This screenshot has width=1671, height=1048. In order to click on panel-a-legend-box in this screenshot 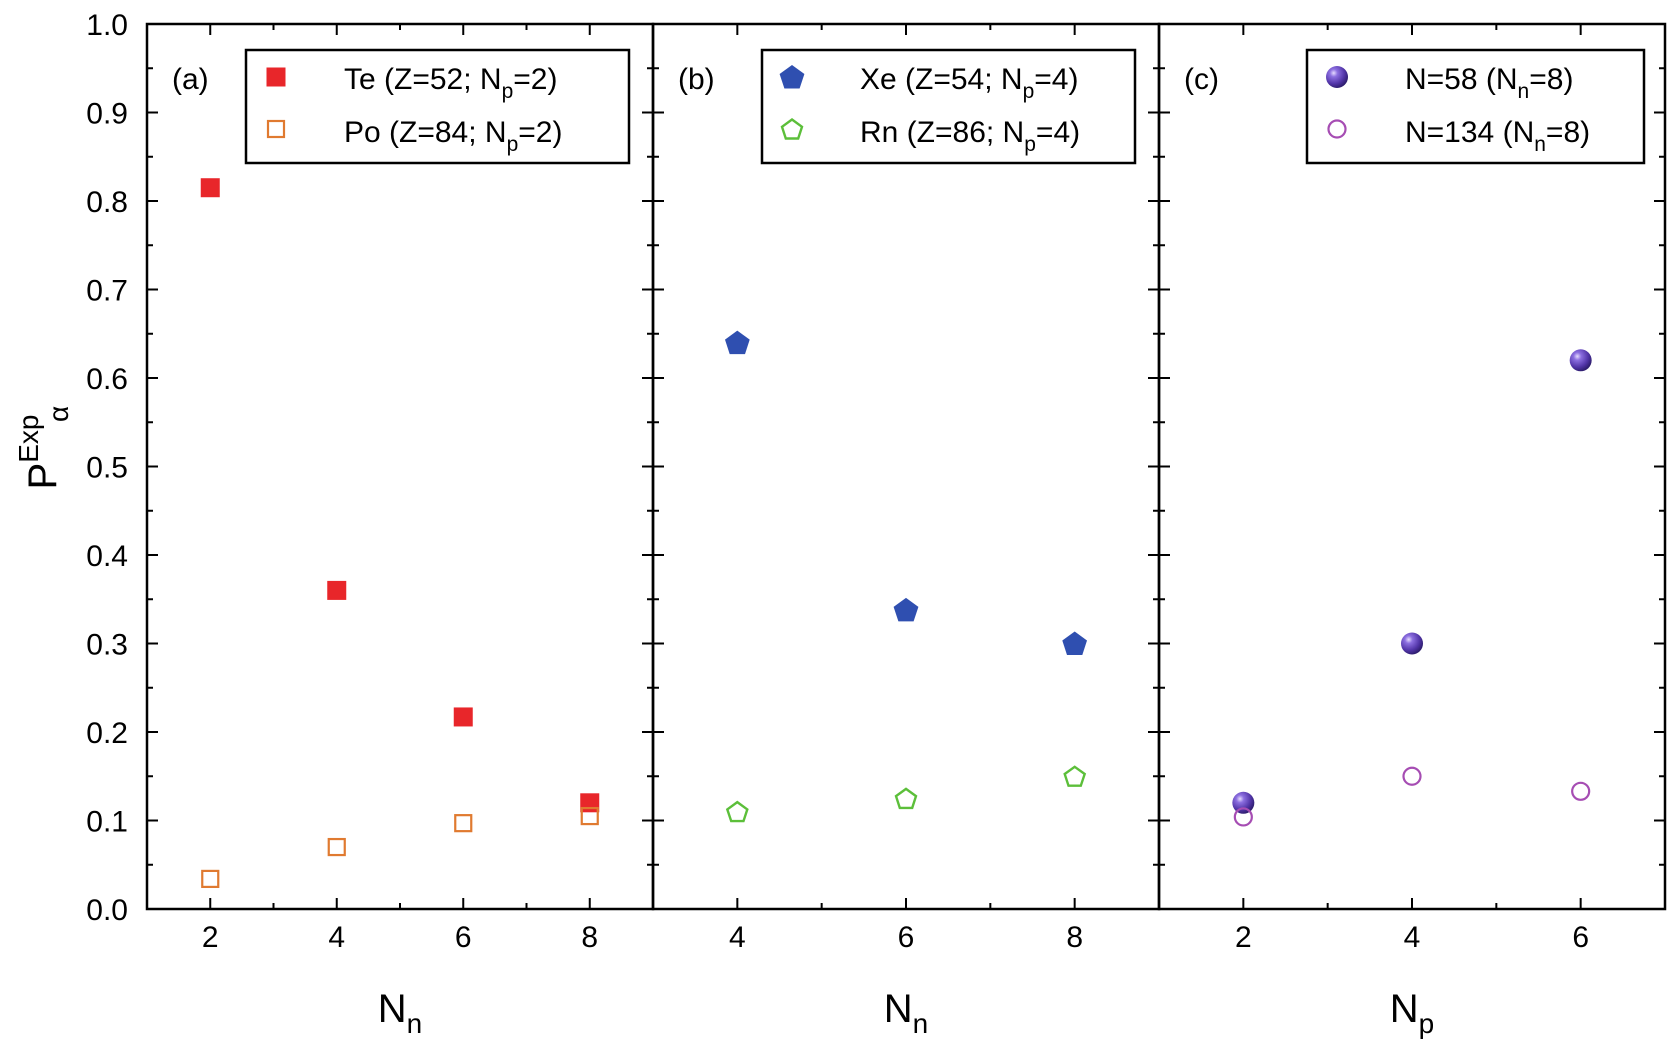, I will do `click(437, 106)`.